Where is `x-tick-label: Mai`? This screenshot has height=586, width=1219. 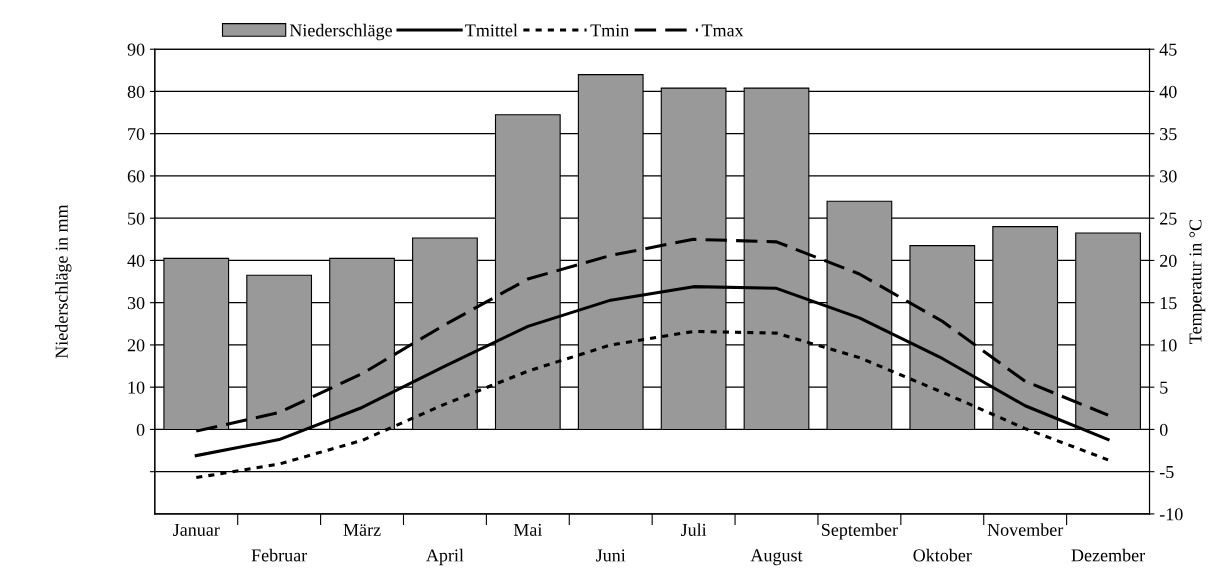
x-tick-label: Mai is located at coordinates (528, 529).